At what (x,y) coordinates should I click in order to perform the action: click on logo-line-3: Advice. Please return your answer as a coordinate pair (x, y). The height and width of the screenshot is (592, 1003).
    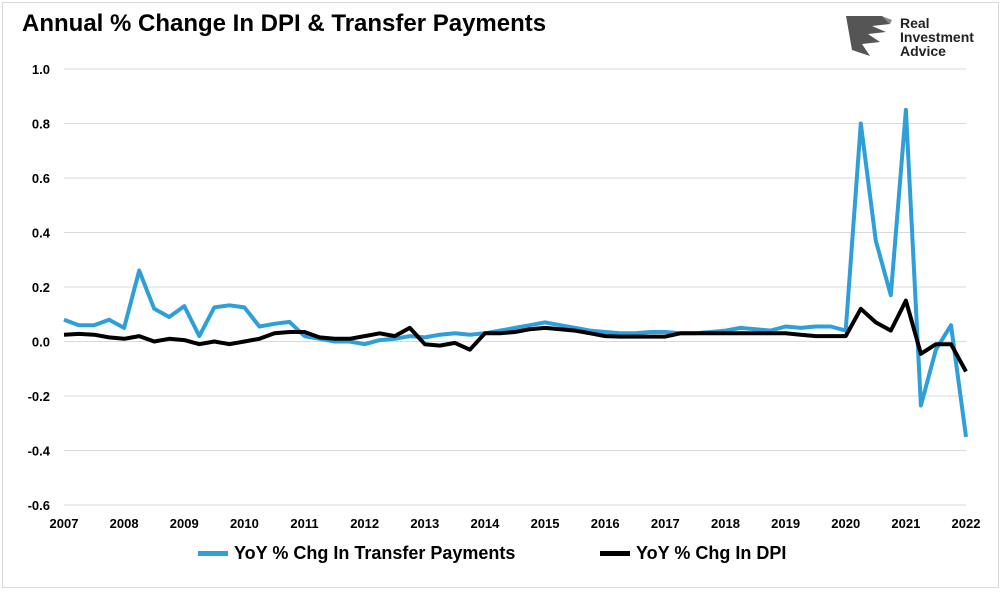
    Looking at the image, I should click on (923, 51).